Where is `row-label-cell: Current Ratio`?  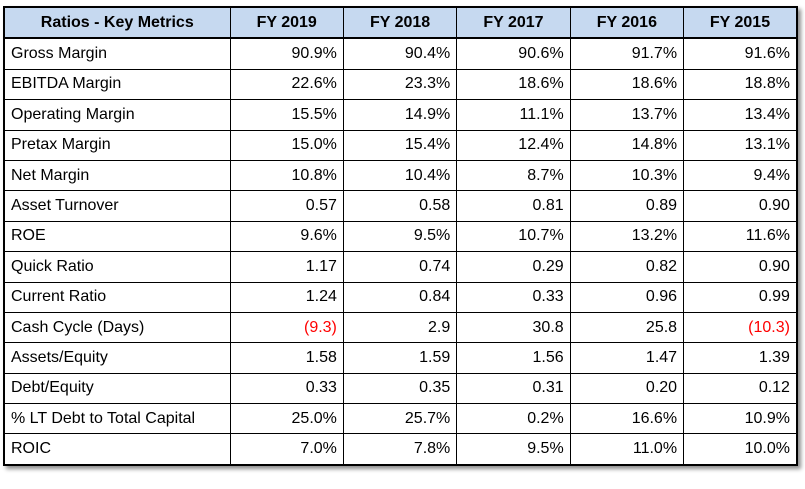
row-label-cell: Current Ratio is located at coordinates (117, 297).